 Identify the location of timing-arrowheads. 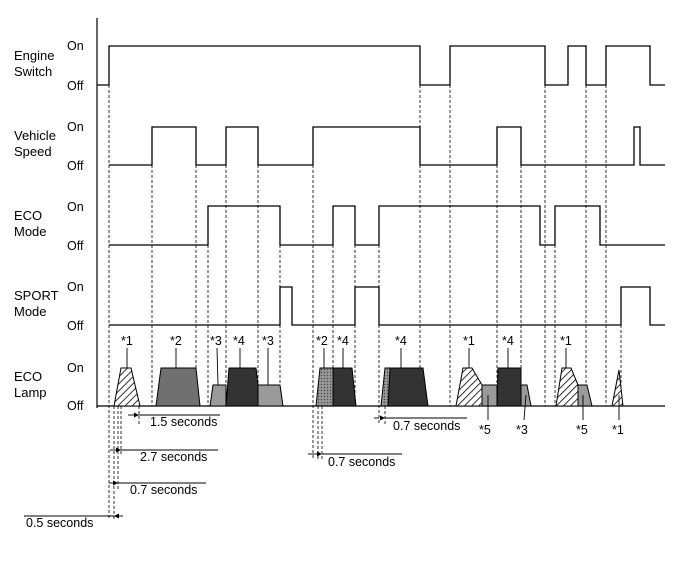
(249, 465).